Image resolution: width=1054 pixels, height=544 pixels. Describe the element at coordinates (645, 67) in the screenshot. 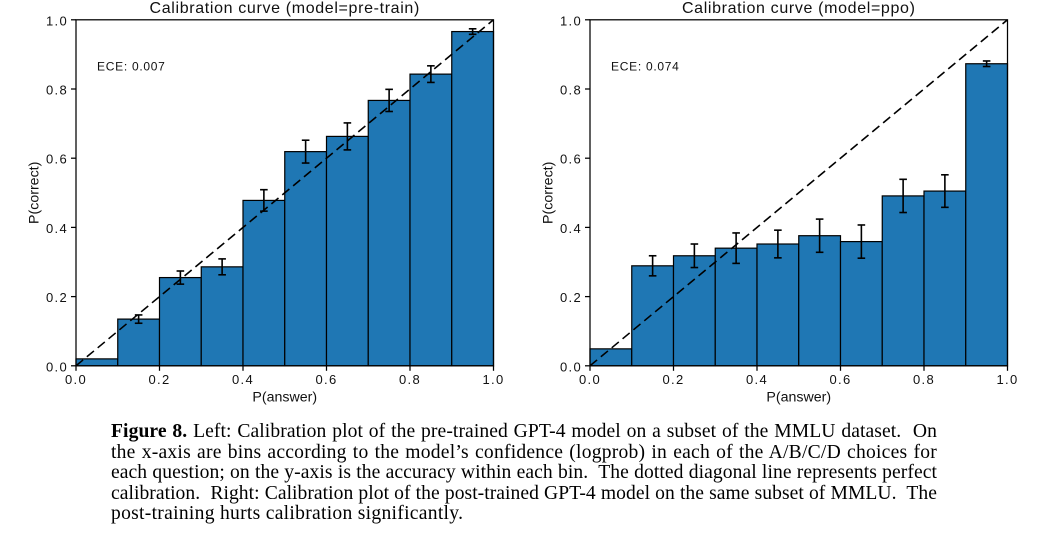

I see `svg-text: ECE: 0.074` at that location.